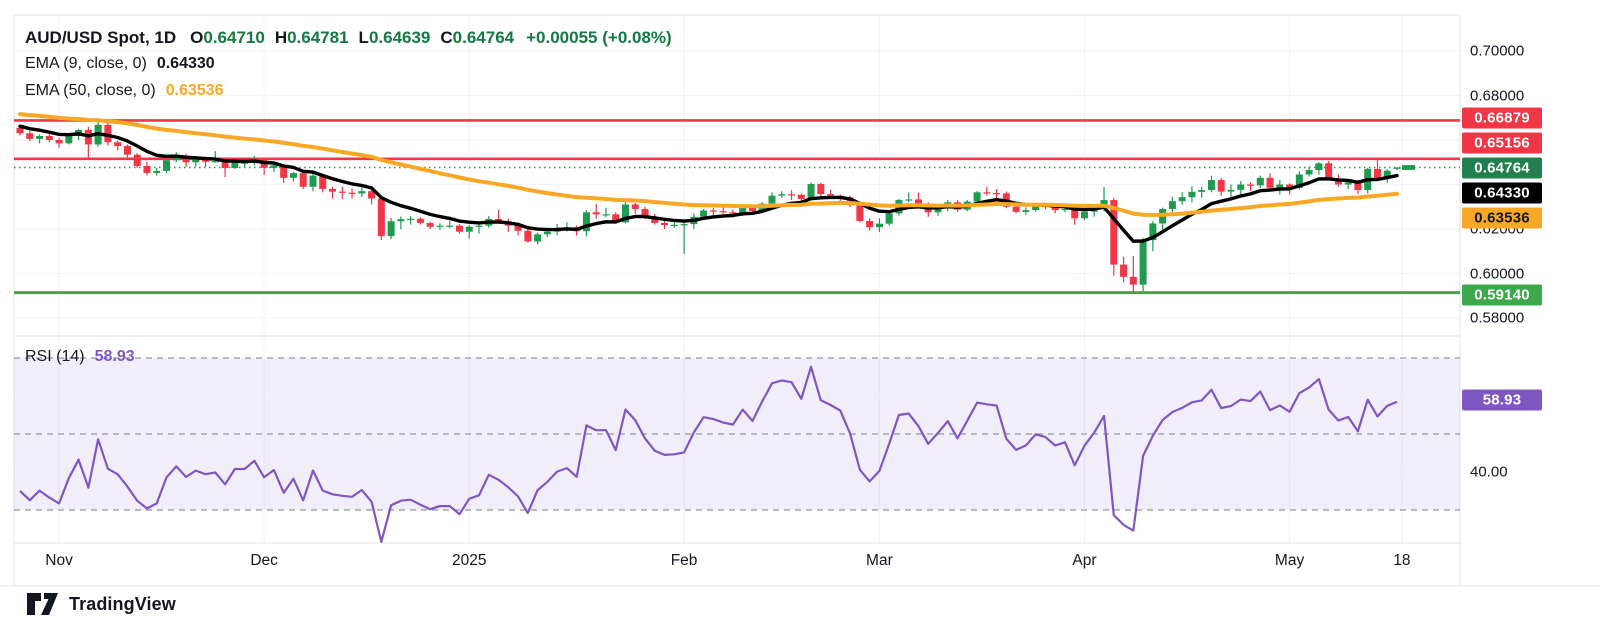  Describe the element at coordinates (1502, 218) in the screenshot. I see `price-badge: 0.63536` at that location.